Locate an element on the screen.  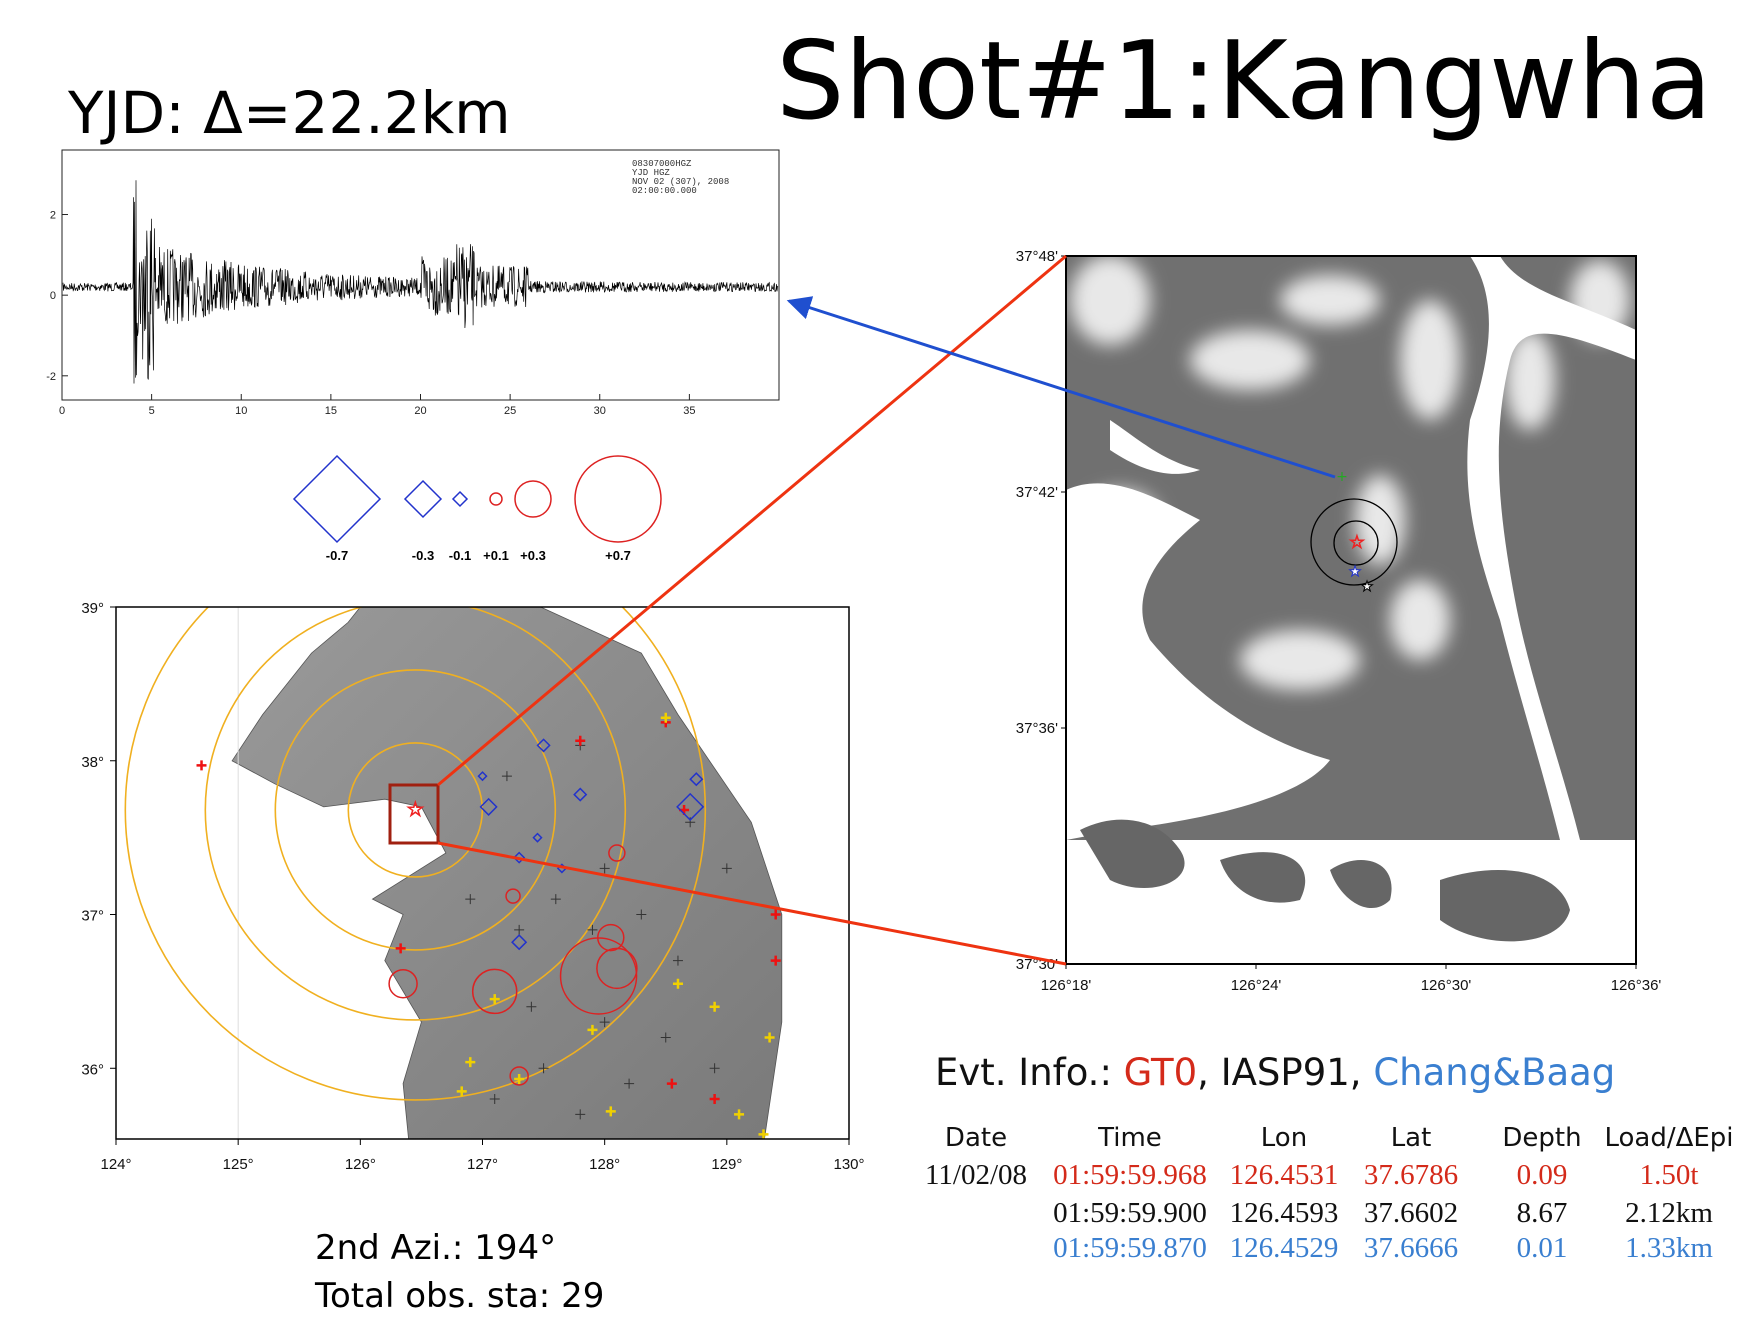
y-tick-label: 0 is located at coordinates (53, 296).